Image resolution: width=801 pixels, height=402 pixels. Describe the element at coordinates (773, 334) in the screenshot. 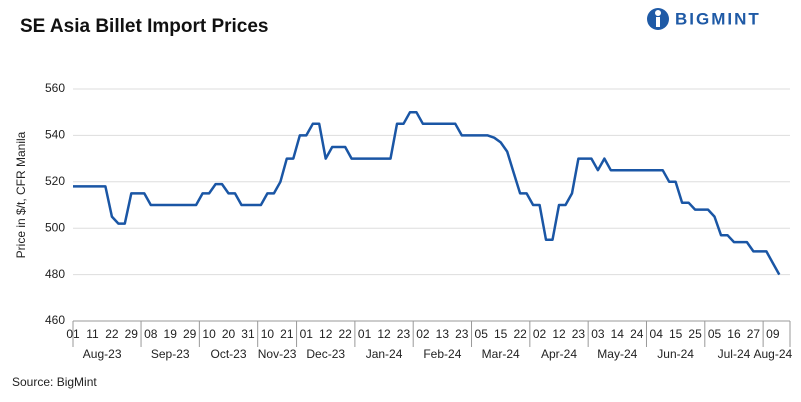

I see `x-tick-label: 09` at that location.